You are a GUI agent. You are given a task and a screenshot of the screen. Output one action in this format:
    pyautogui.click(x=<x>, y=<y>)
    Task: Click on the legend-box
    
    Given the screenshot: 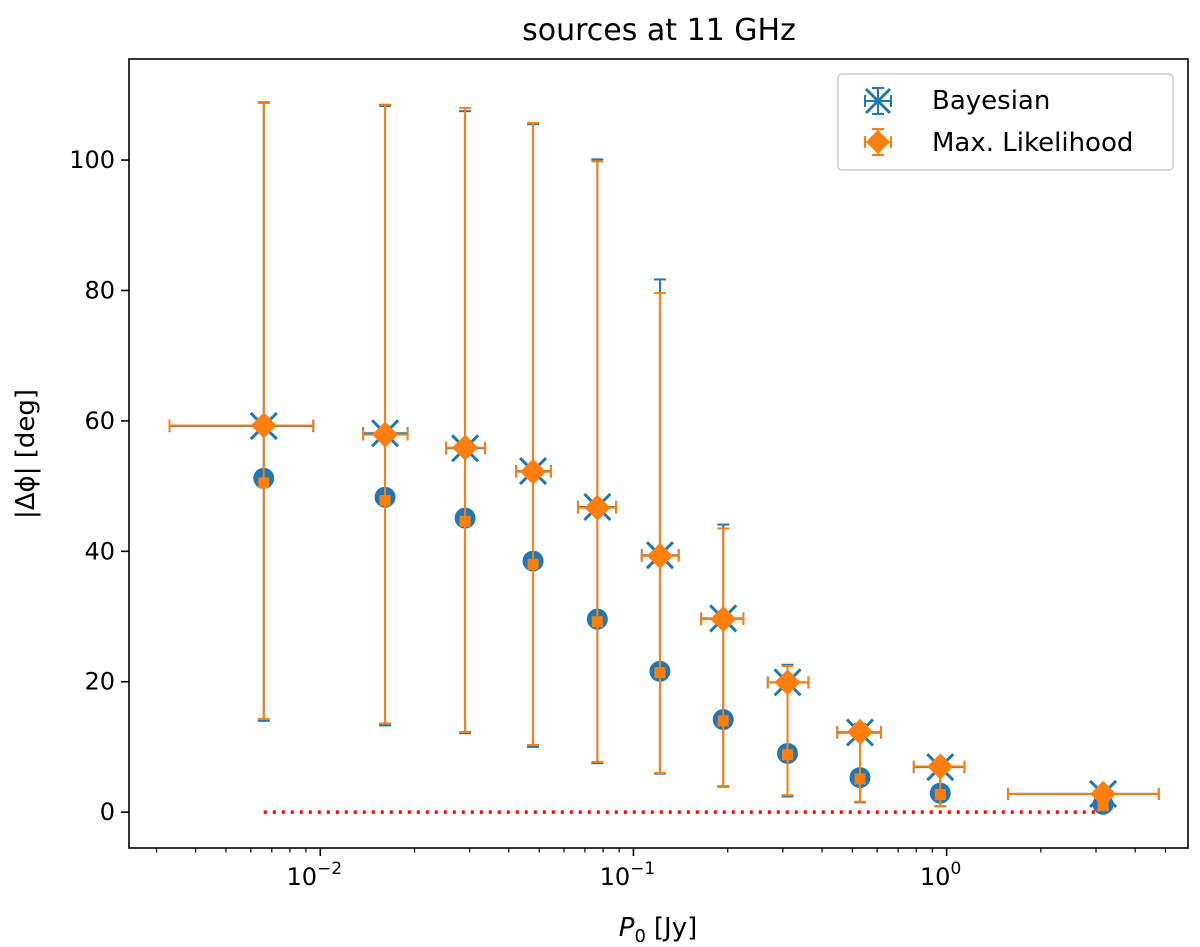 What is the action you would take?
    pyautogui.click(x=1005, y=122)
    